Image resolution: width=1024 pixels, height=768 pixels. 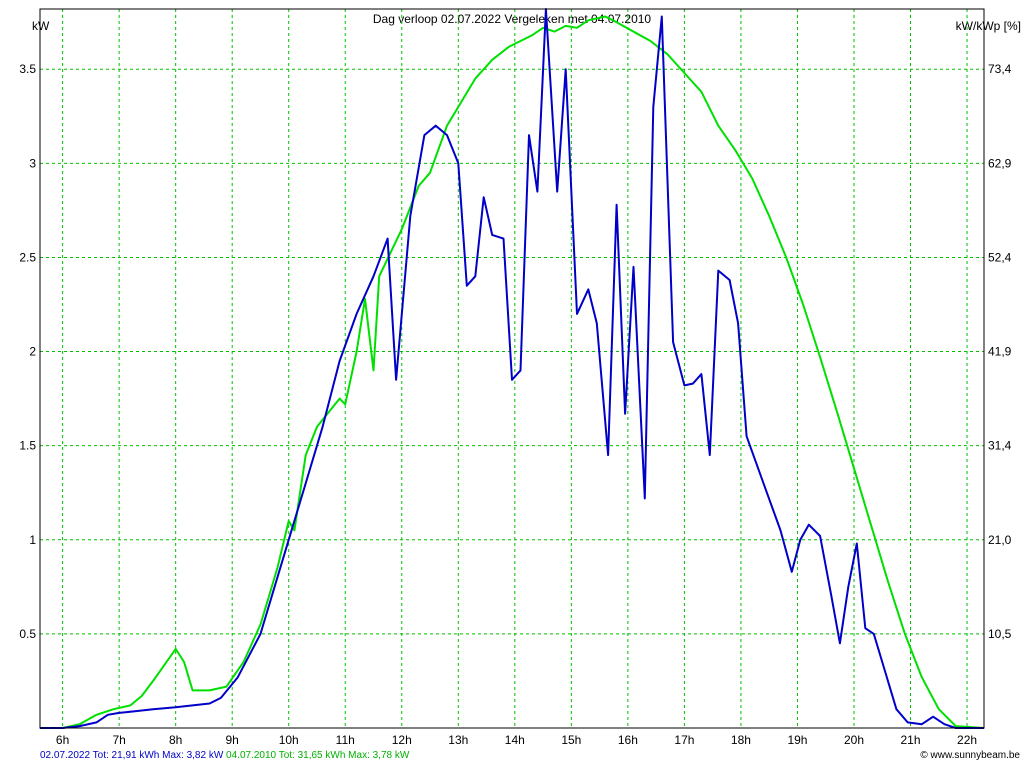 I want to click on x-tick-label: 21h, so click(x=910, y=740).